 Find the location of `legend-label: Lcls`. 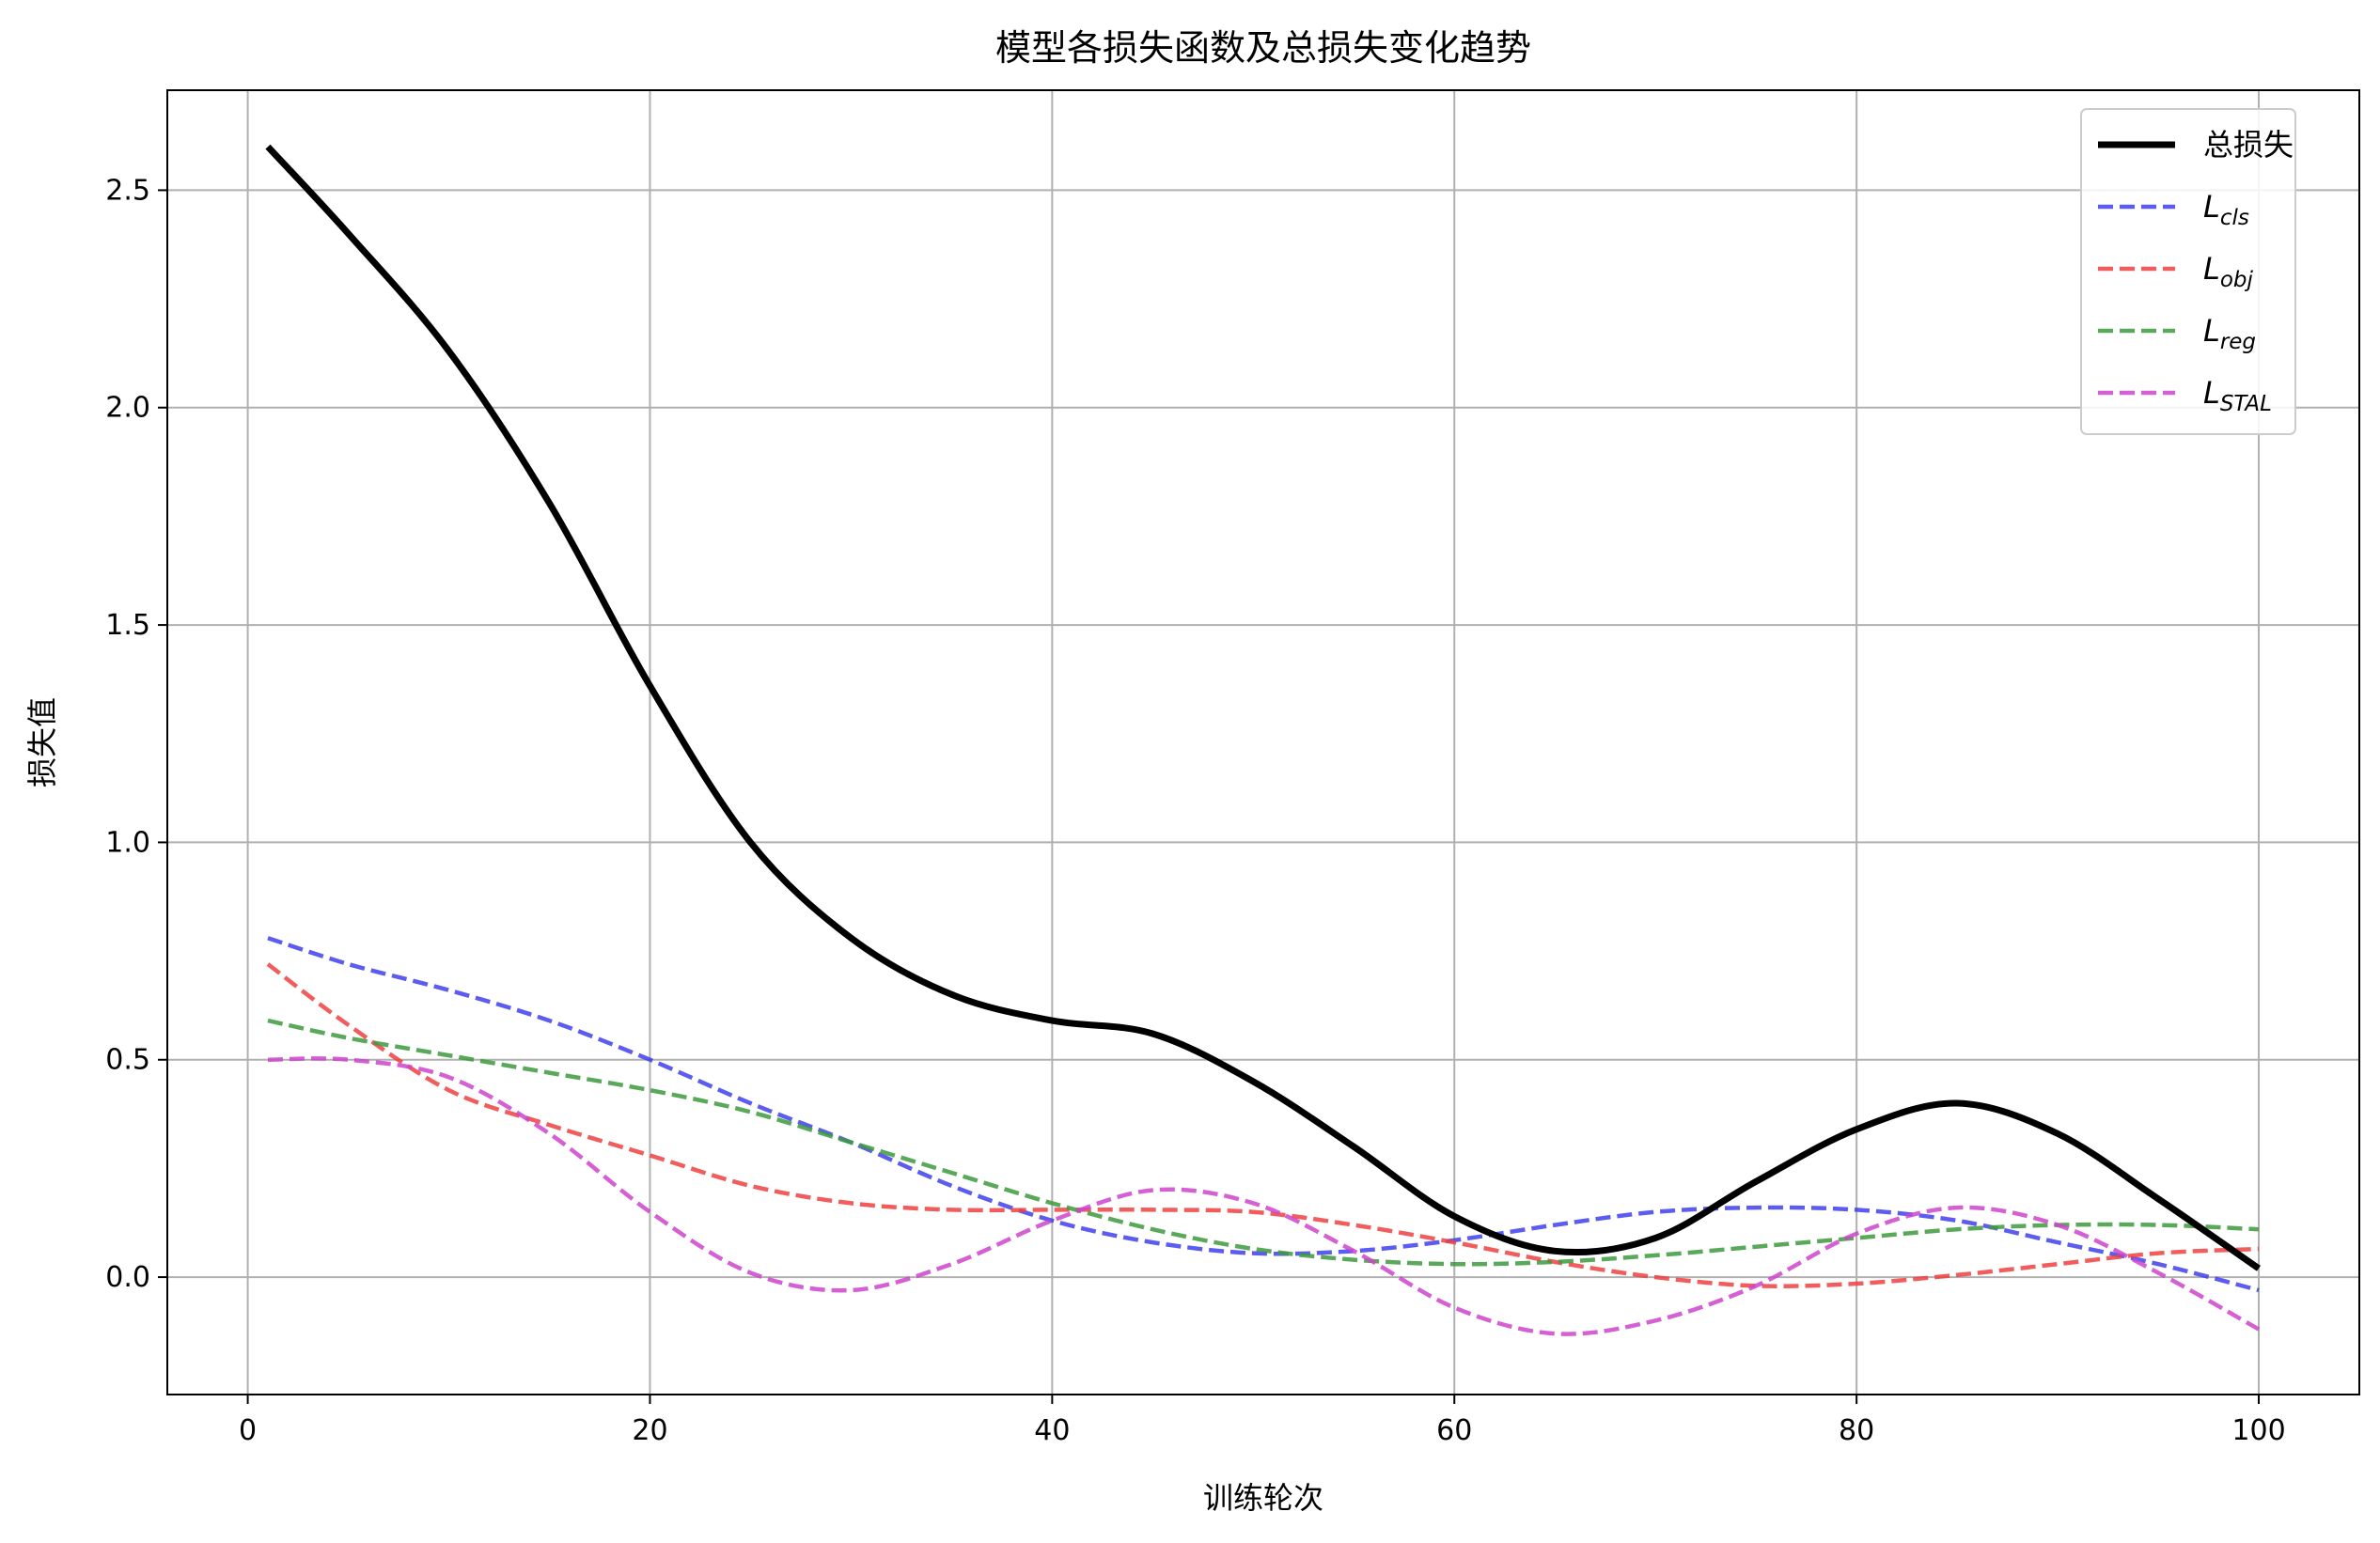

legend-label: Lcls is located at coordinates (2226, 209).